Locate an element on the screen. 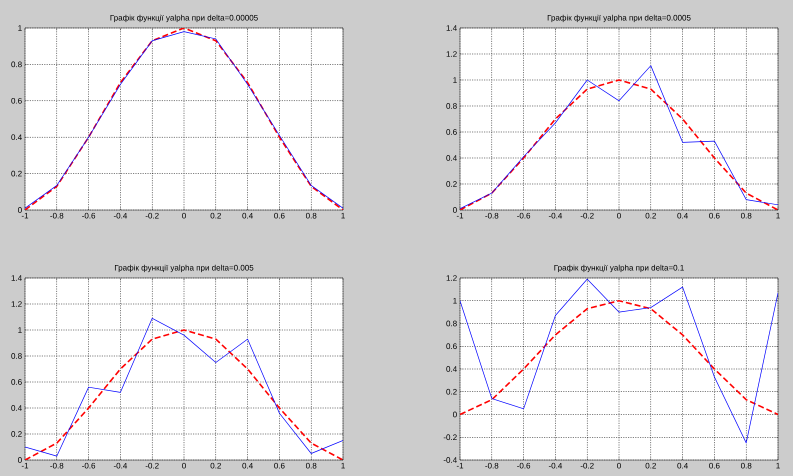 This screenshot has width=793, height=476. y-tick-label: -0.2 is located at coordinates (450, 437).